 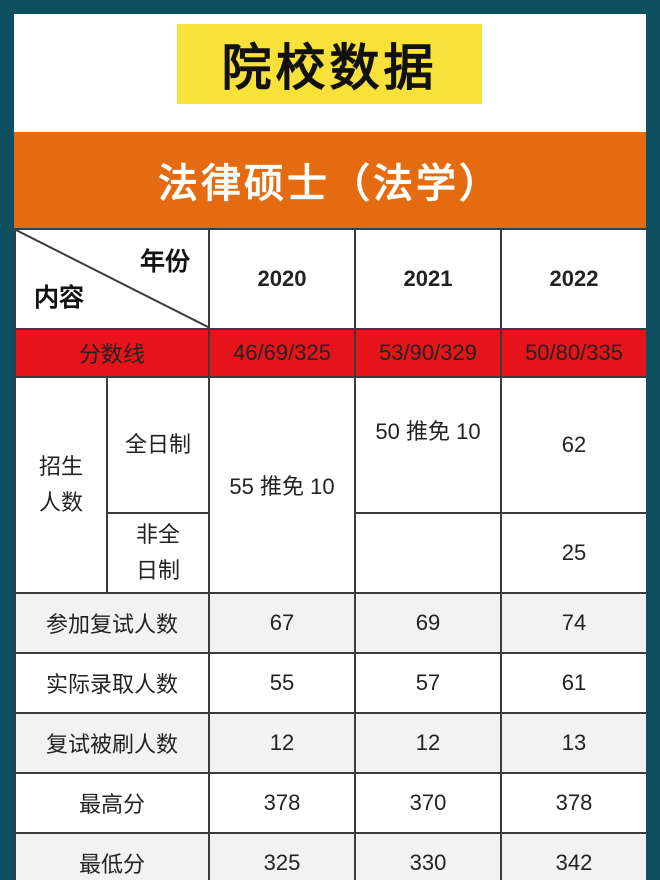 What do you see at coordinates (428, 623) in the screenshot?
I see `retest-participants-2021: 69` at bounding box center [428, 623].